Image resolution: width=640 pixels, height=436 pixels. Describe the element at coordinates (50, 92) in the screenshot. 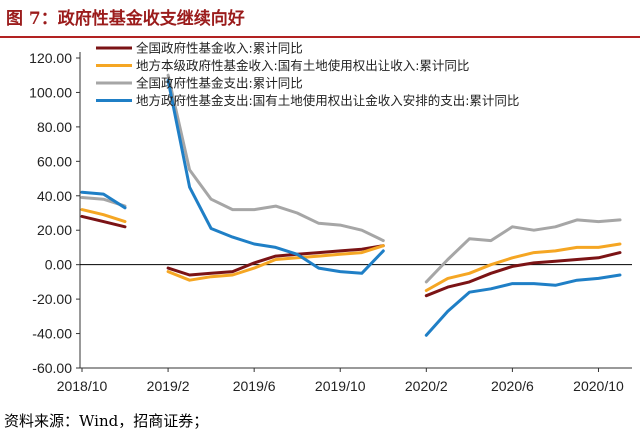

I see `y-tick-label: 100.00` at that location.